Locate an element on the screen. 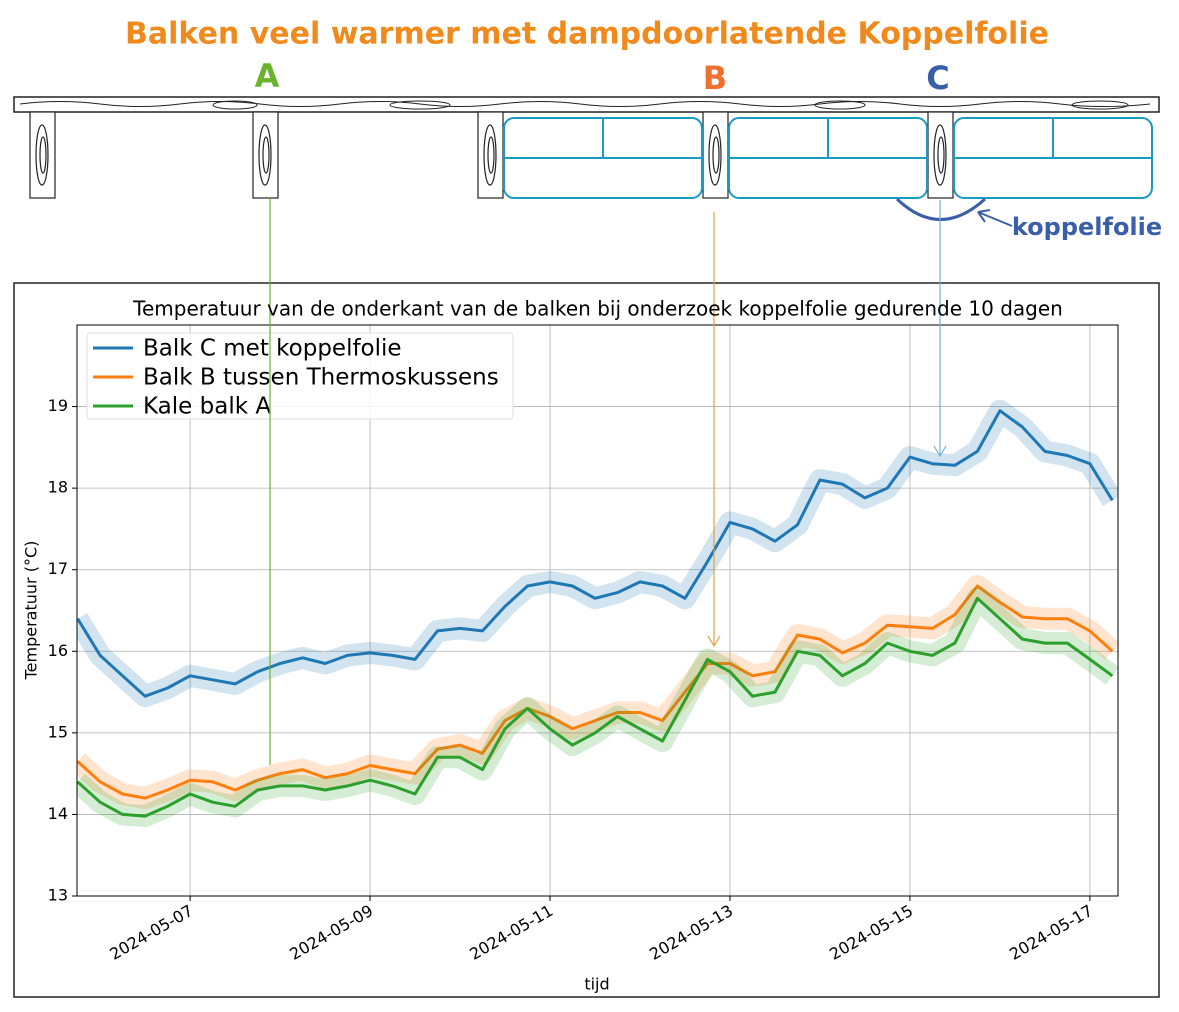 The height and width of the screenshot is (1012, 1179). y-tick-label: 19 is located at coordinates (58, 405).